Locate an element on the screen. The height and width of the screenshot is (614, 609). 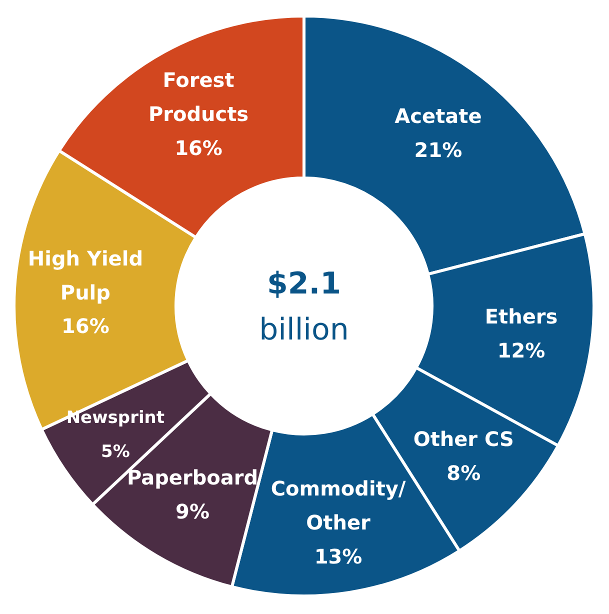
slice-label: Other CS is located at coordinates (463, 438).